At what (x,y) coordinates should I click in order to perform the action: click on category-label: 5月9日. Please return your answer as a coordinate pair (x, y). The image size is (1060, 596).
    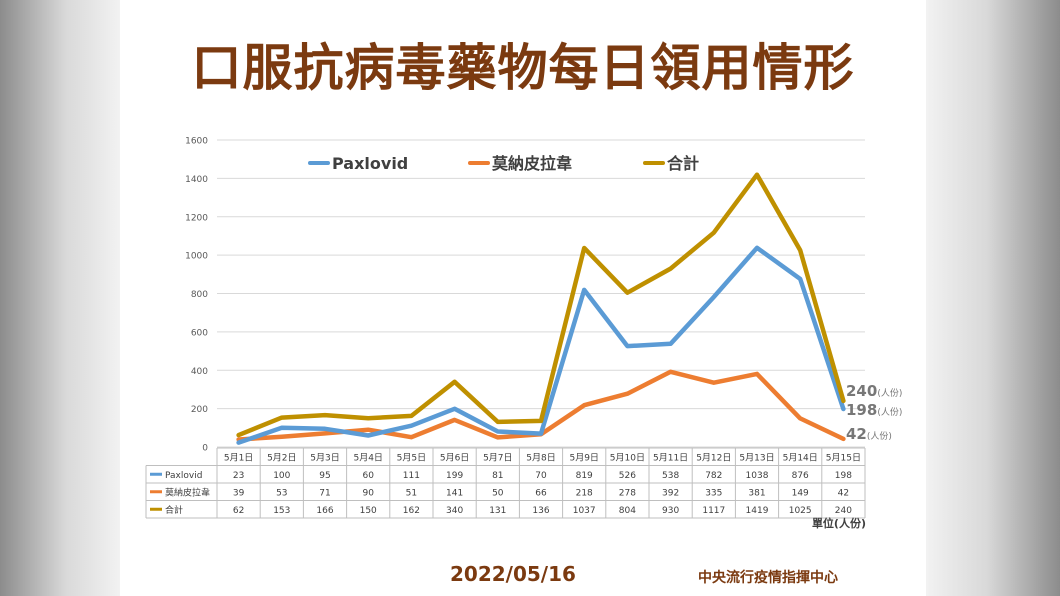
    Looking at the image, I should click on (583, 458).